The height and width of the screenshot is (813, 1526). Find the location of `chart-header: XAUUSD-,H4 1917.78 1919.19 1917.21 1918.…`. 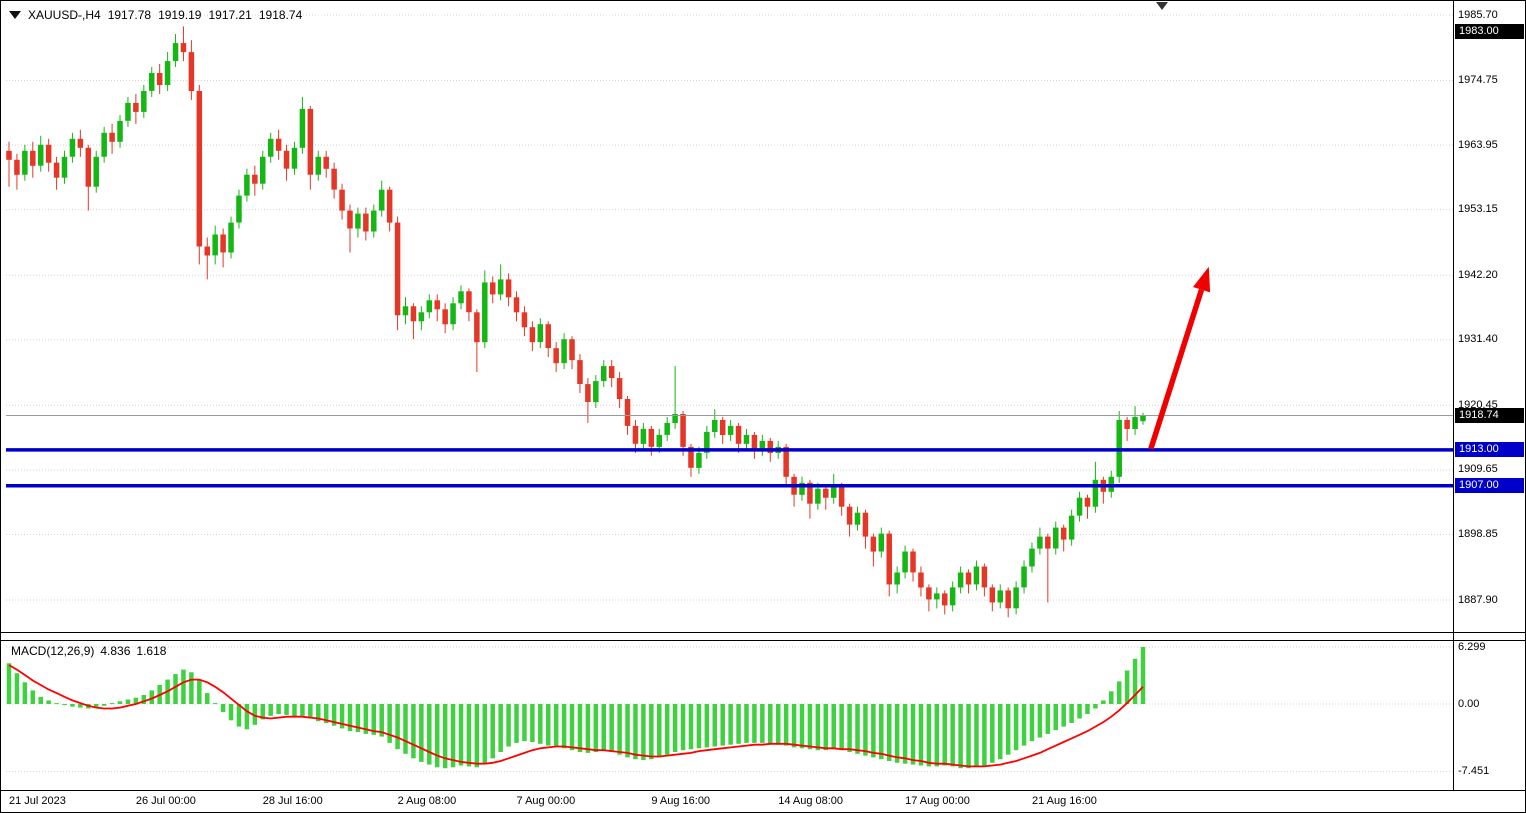

chart-header: XAUUSD-,H4 1917.78 1919.19 1917.21 1918.… is located at coordinates (155, 15).